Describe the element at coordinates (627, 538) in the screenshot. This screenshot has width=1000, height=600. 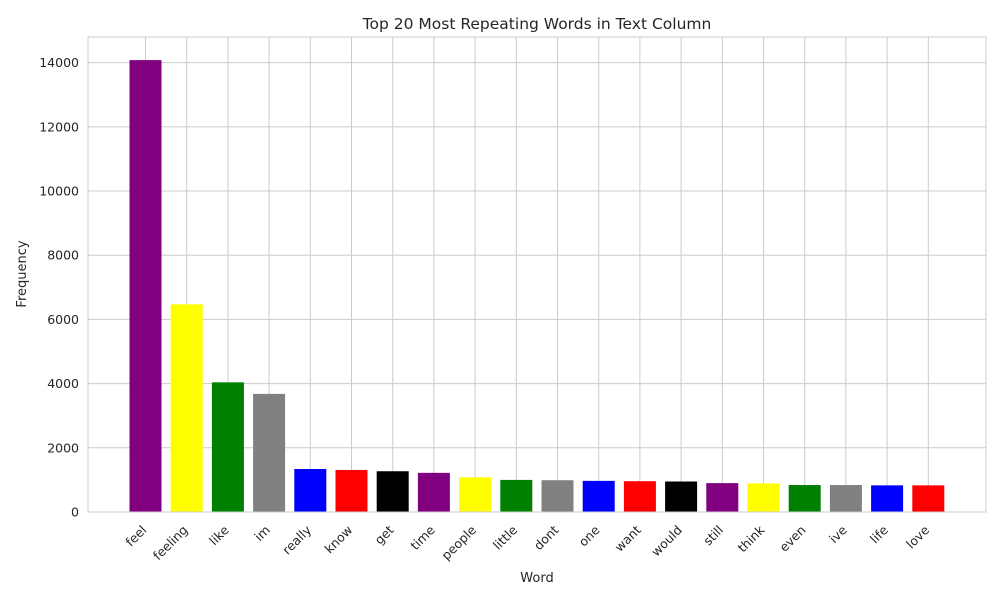
I see `x-tick-label: want` at that location.